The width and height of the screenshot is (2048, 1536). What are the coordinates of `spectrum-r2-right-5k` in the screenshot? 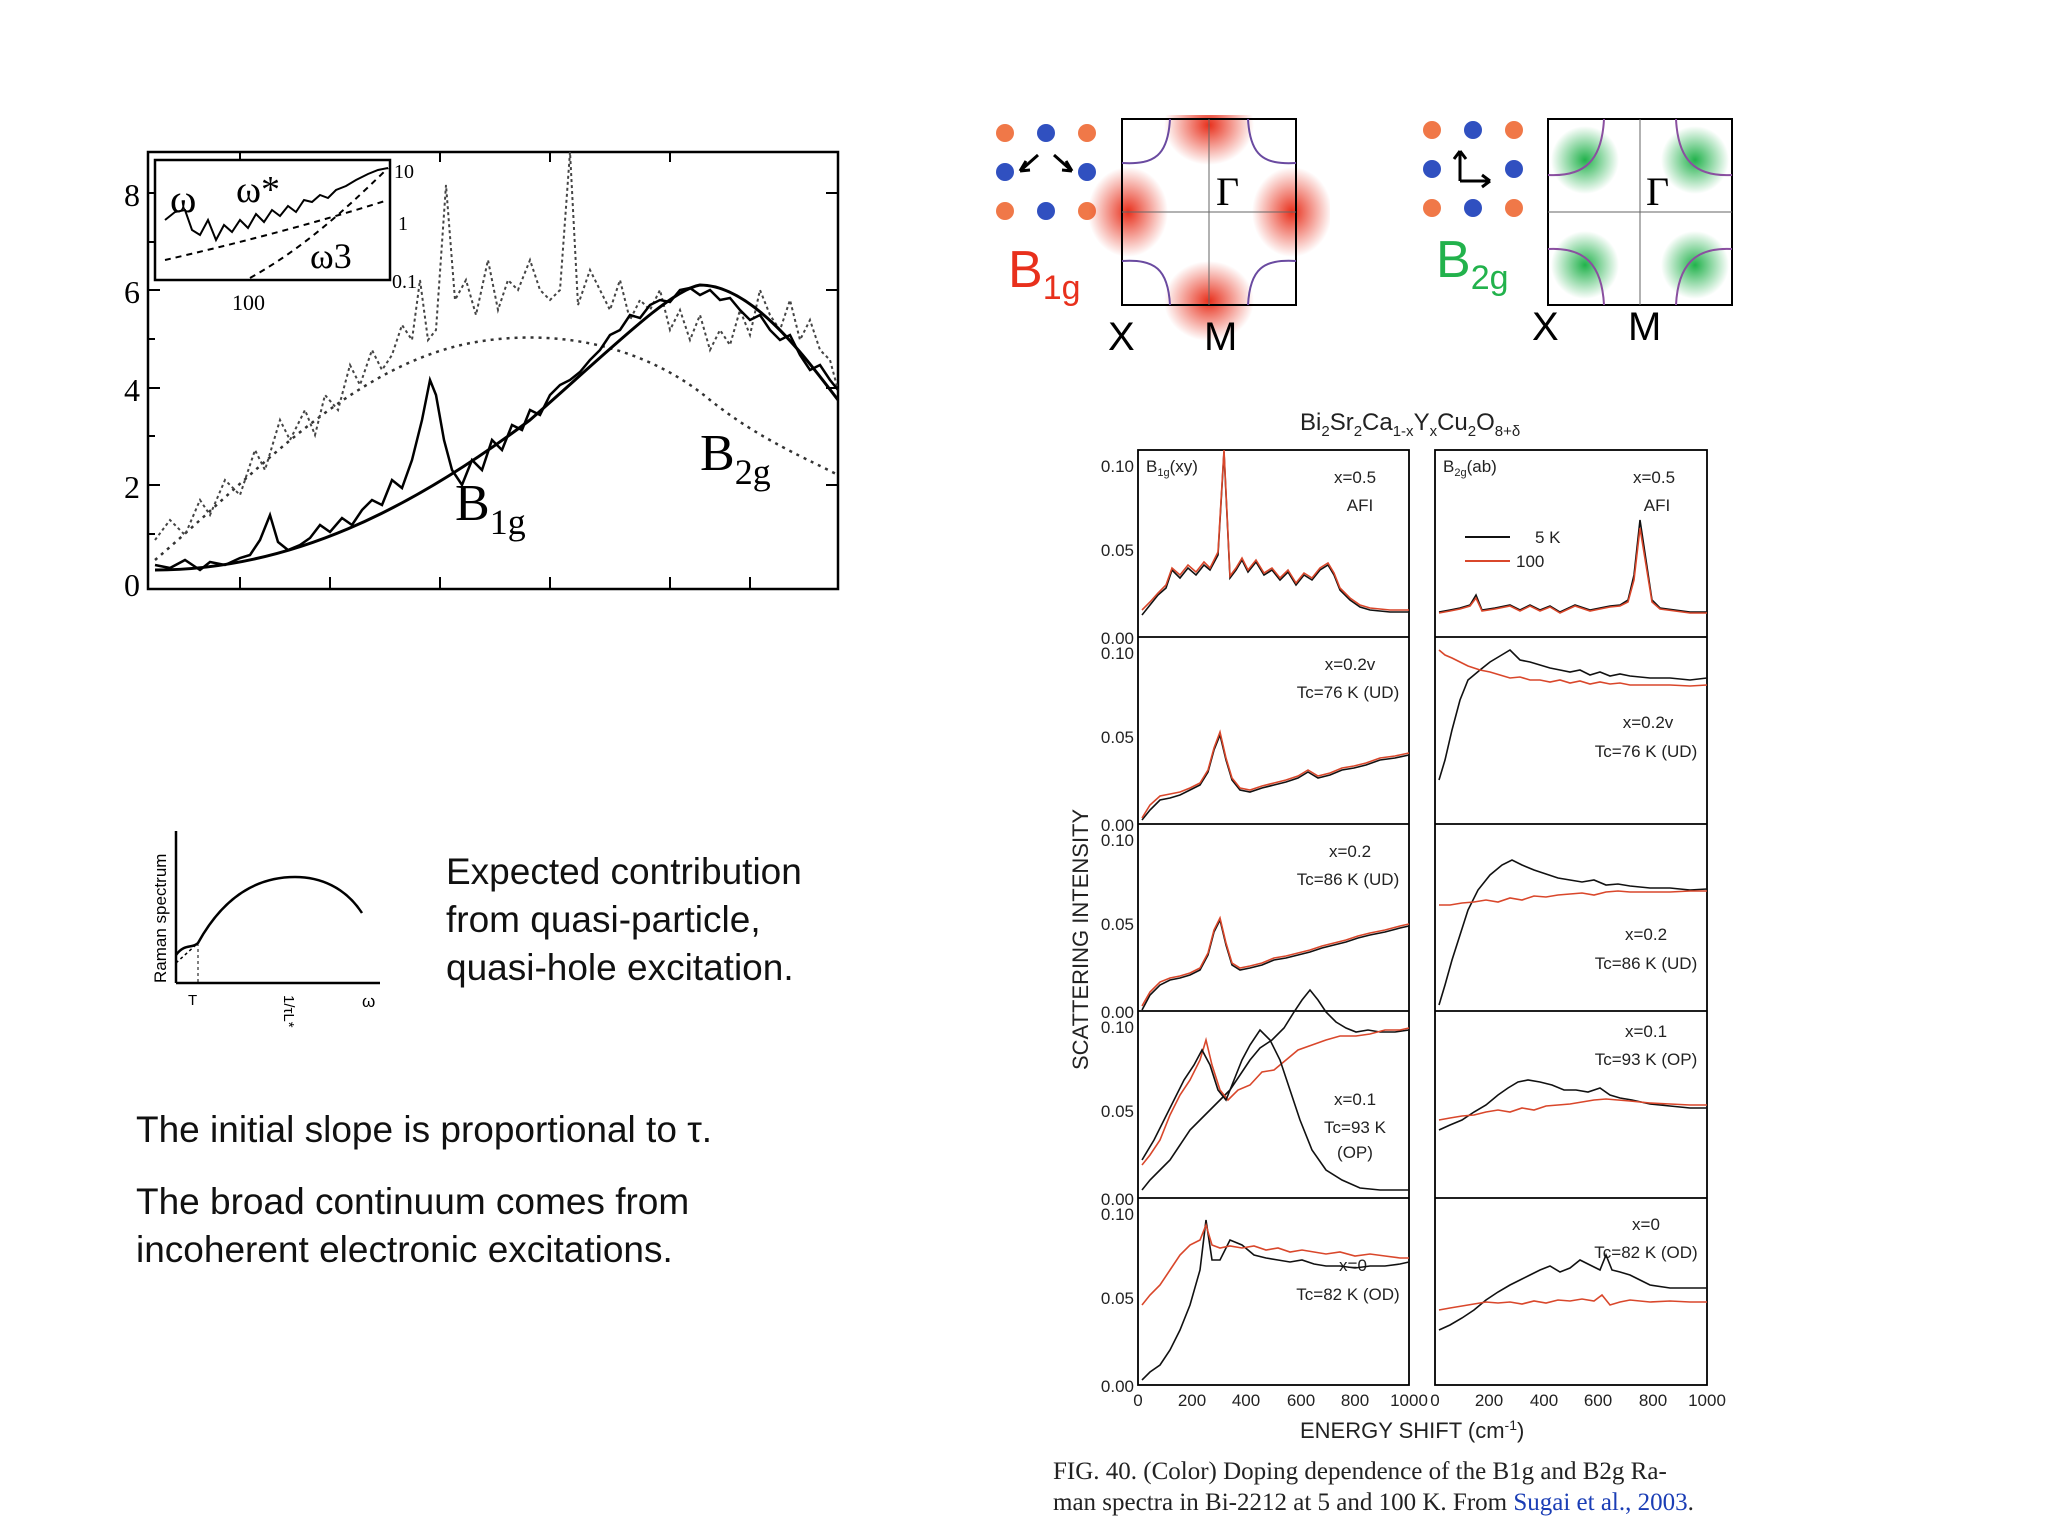 It's located at (1573, 714).